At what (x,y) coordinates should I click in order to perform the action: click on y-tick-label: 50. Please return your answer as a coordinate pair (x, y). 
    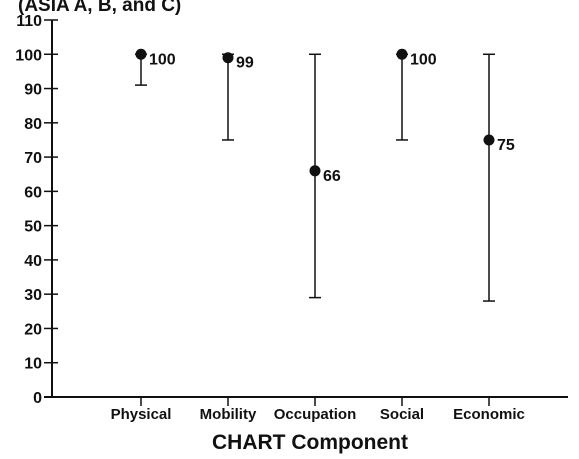
    Looking at the image, I should click on (33, 227).